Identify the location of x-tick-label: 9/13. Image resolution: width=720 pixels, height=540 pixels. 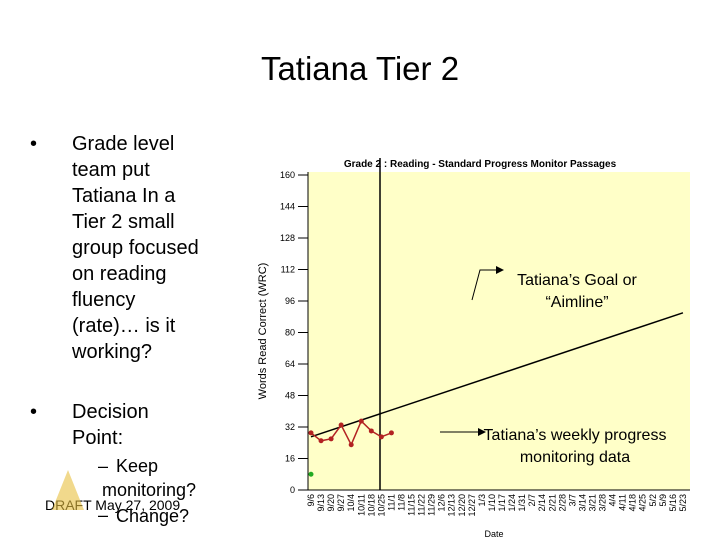
(321, 503).